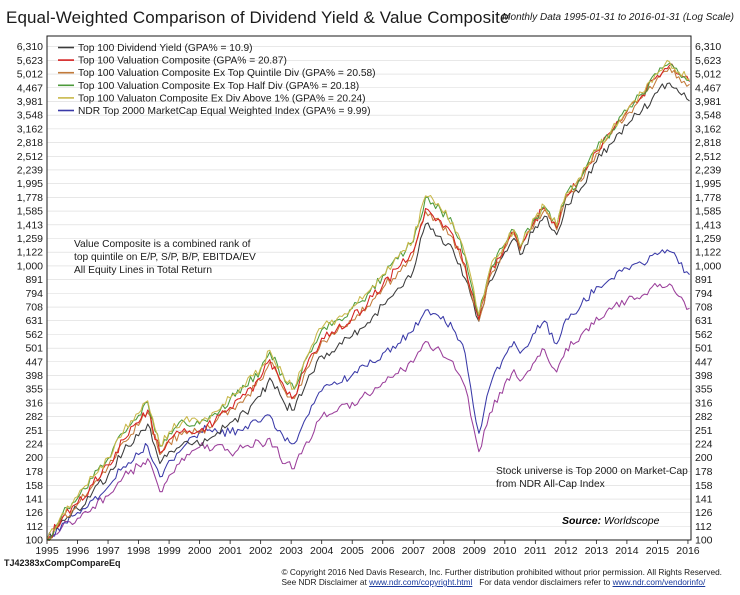 Image resolution: width=740 pixels, height=595 pixels. I want to click on y-tick-label-right: 1,995, so click(708, 184).